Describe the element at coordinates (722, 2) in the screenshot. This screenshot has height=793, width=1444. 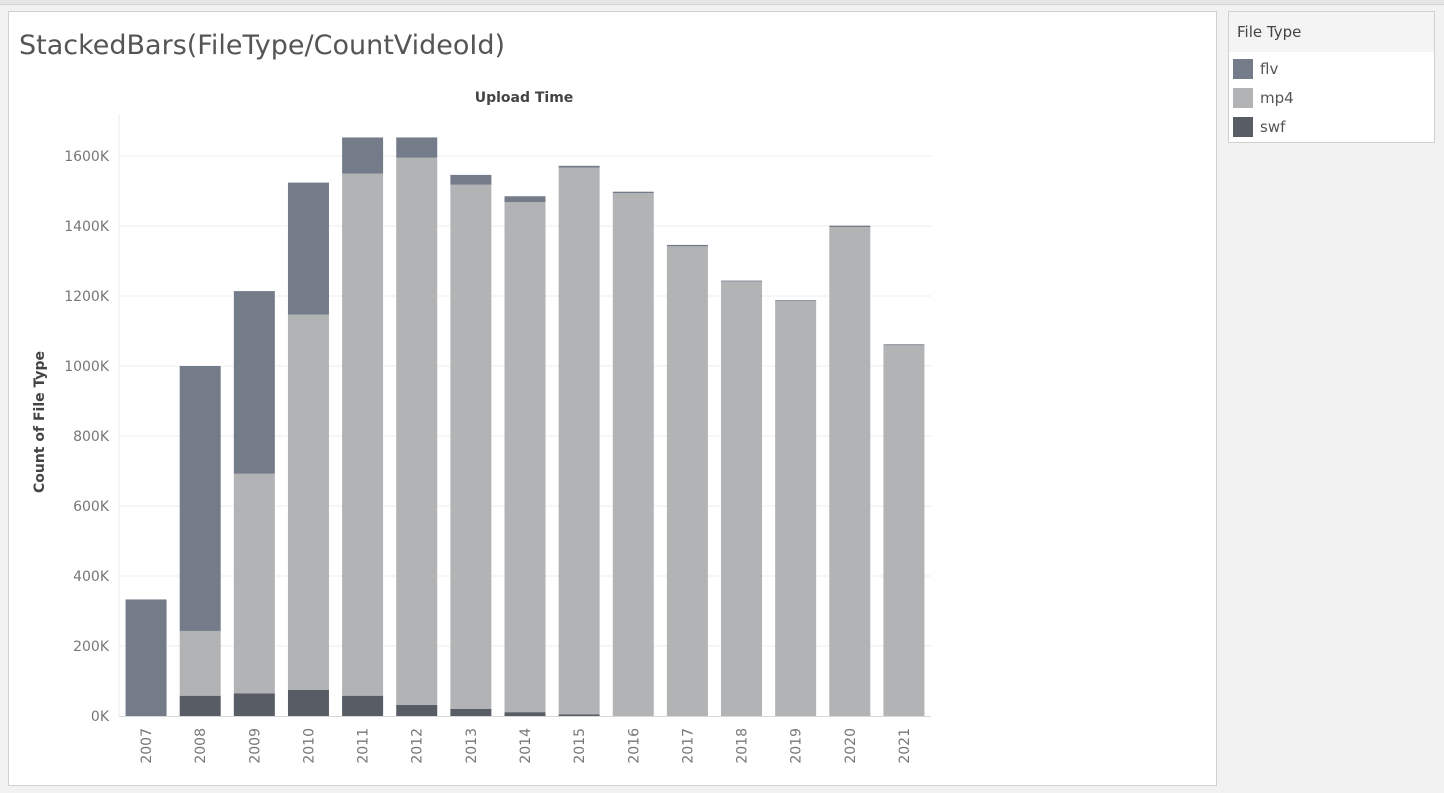
I see `top-toolbar-strip` at that location.